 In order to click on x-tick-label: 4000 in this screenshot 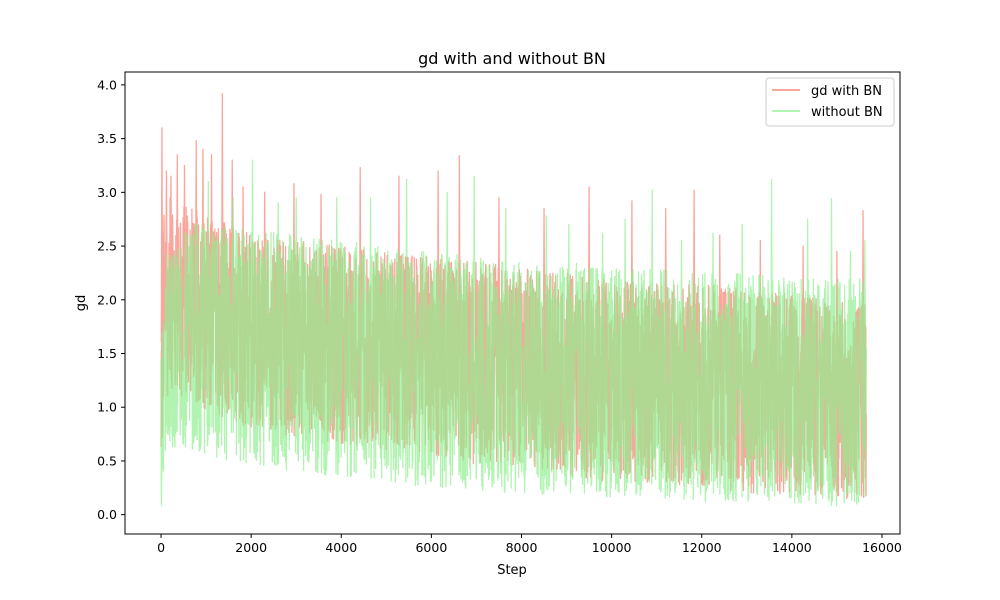, I will do `click(341, 547)`.